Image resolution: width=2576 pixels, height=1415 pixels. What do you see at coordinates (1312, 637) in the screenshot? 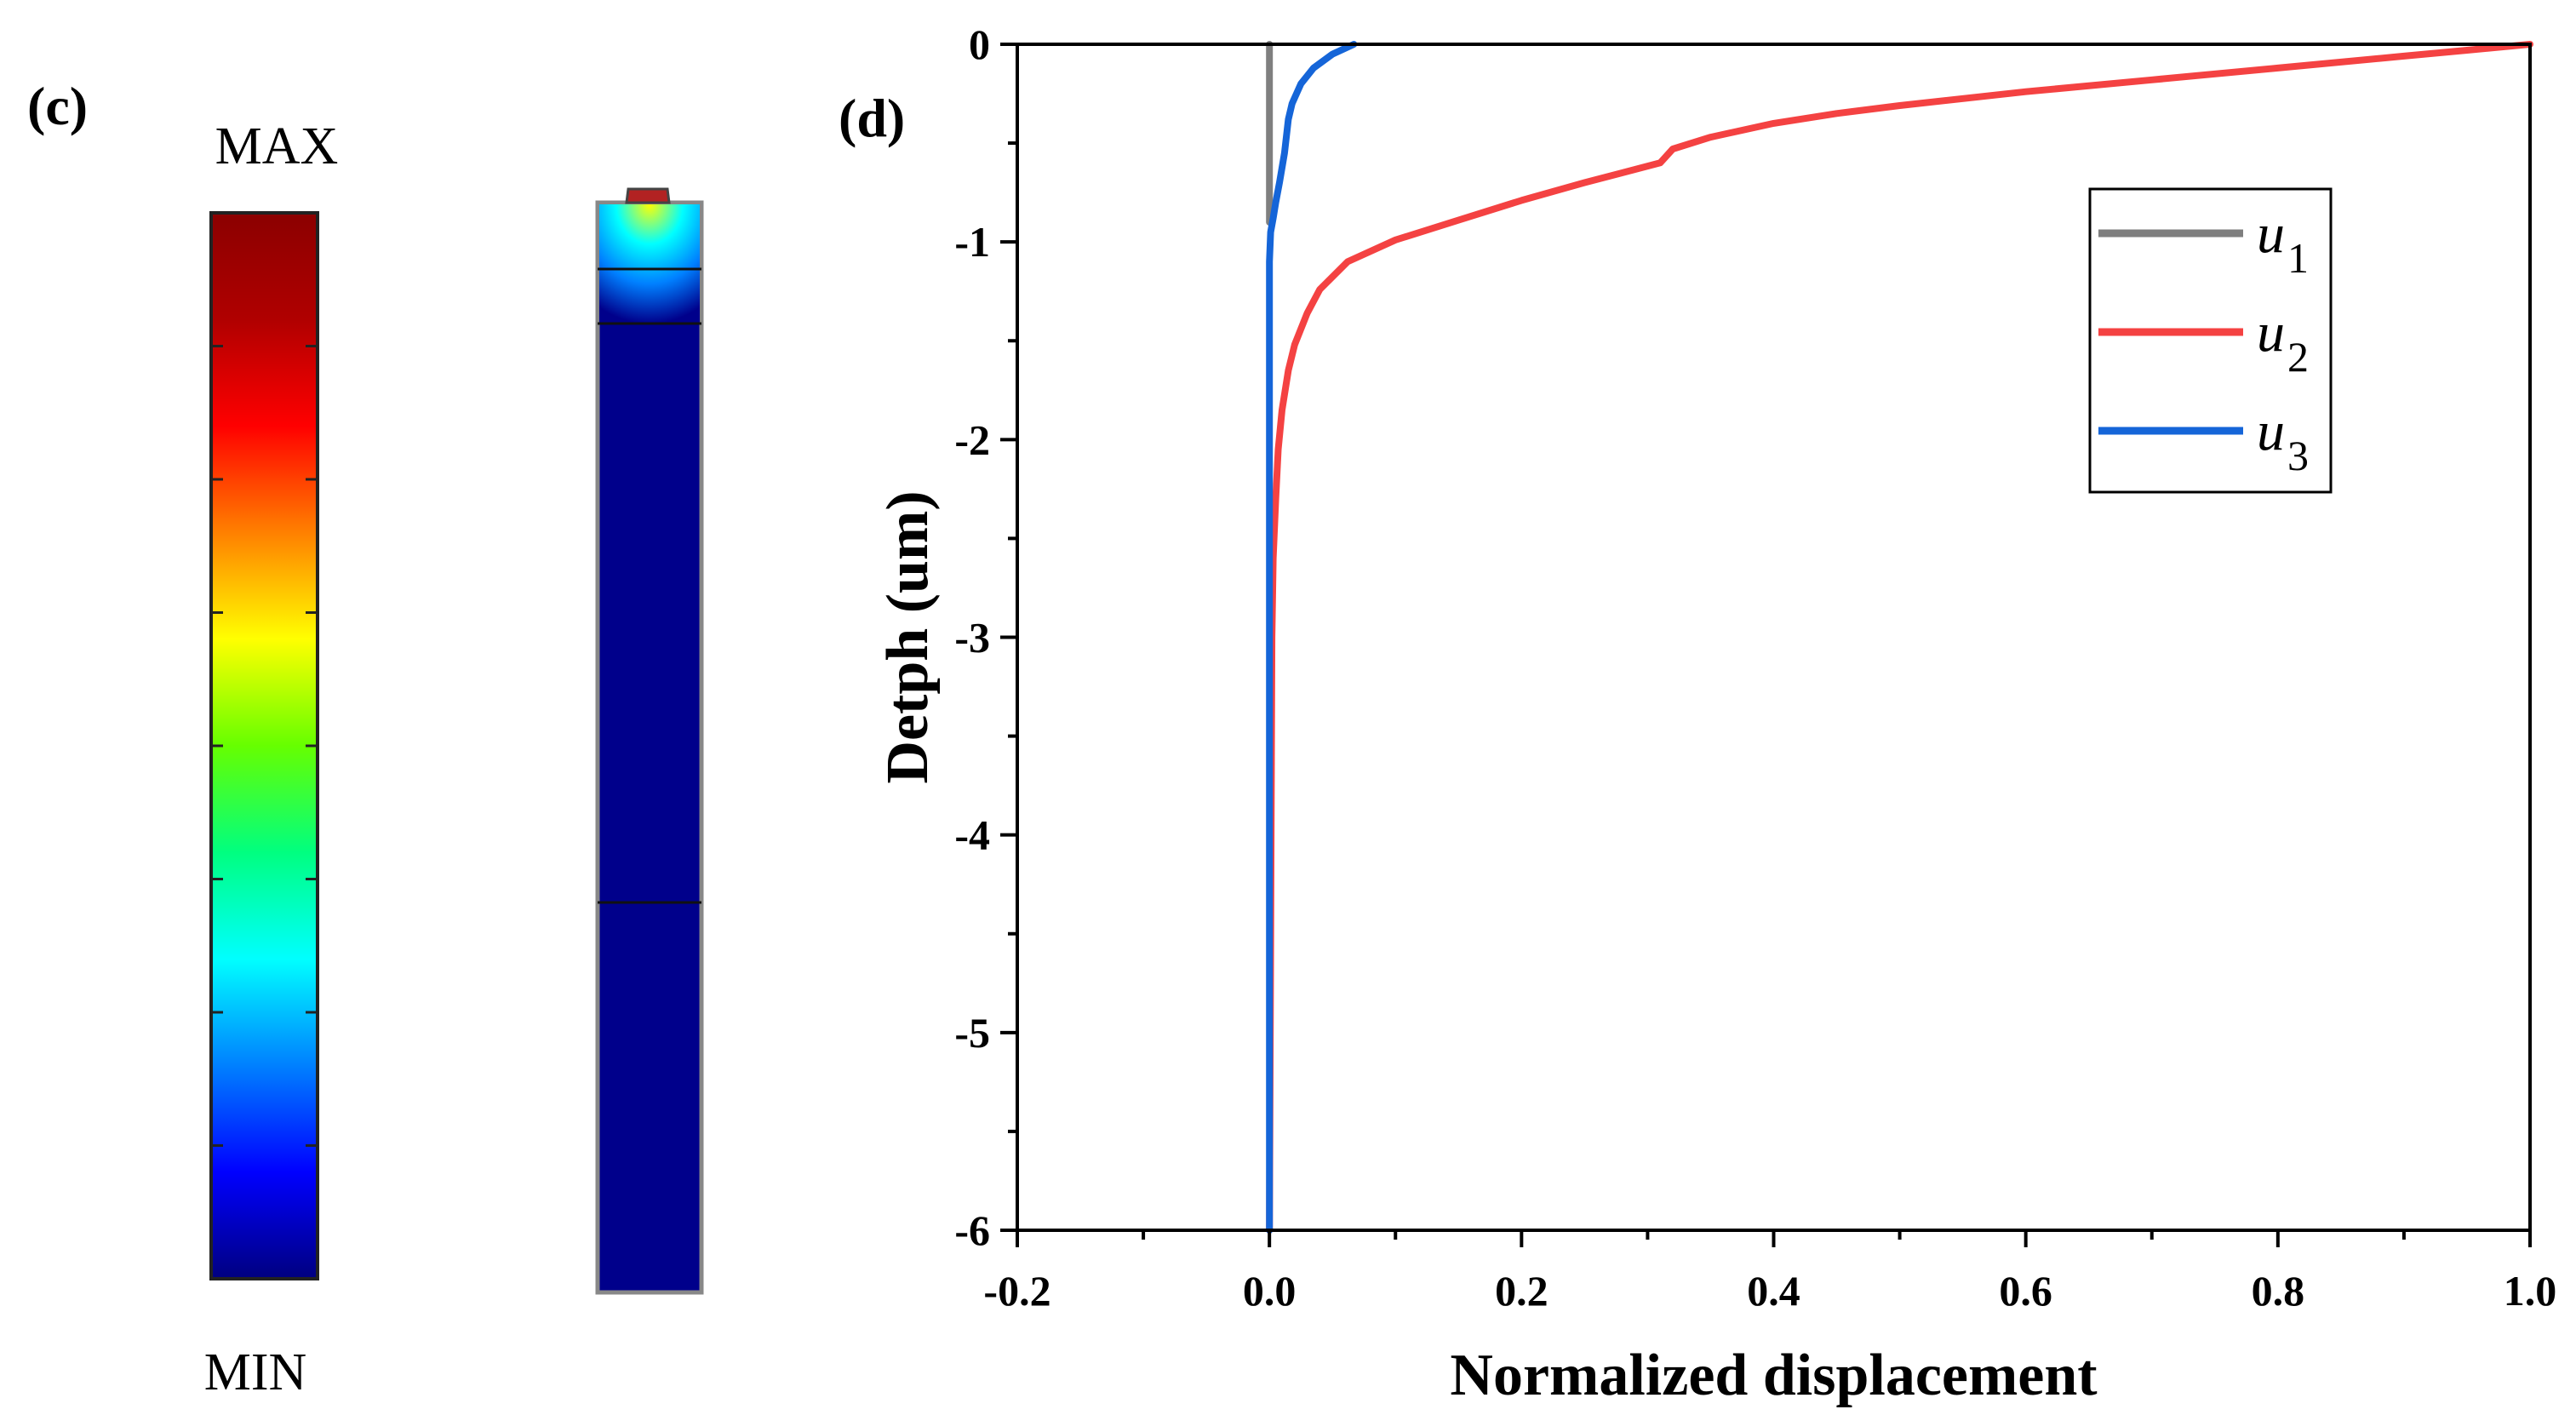
I see `series-line-u3` at bounding box center [1312, 637].